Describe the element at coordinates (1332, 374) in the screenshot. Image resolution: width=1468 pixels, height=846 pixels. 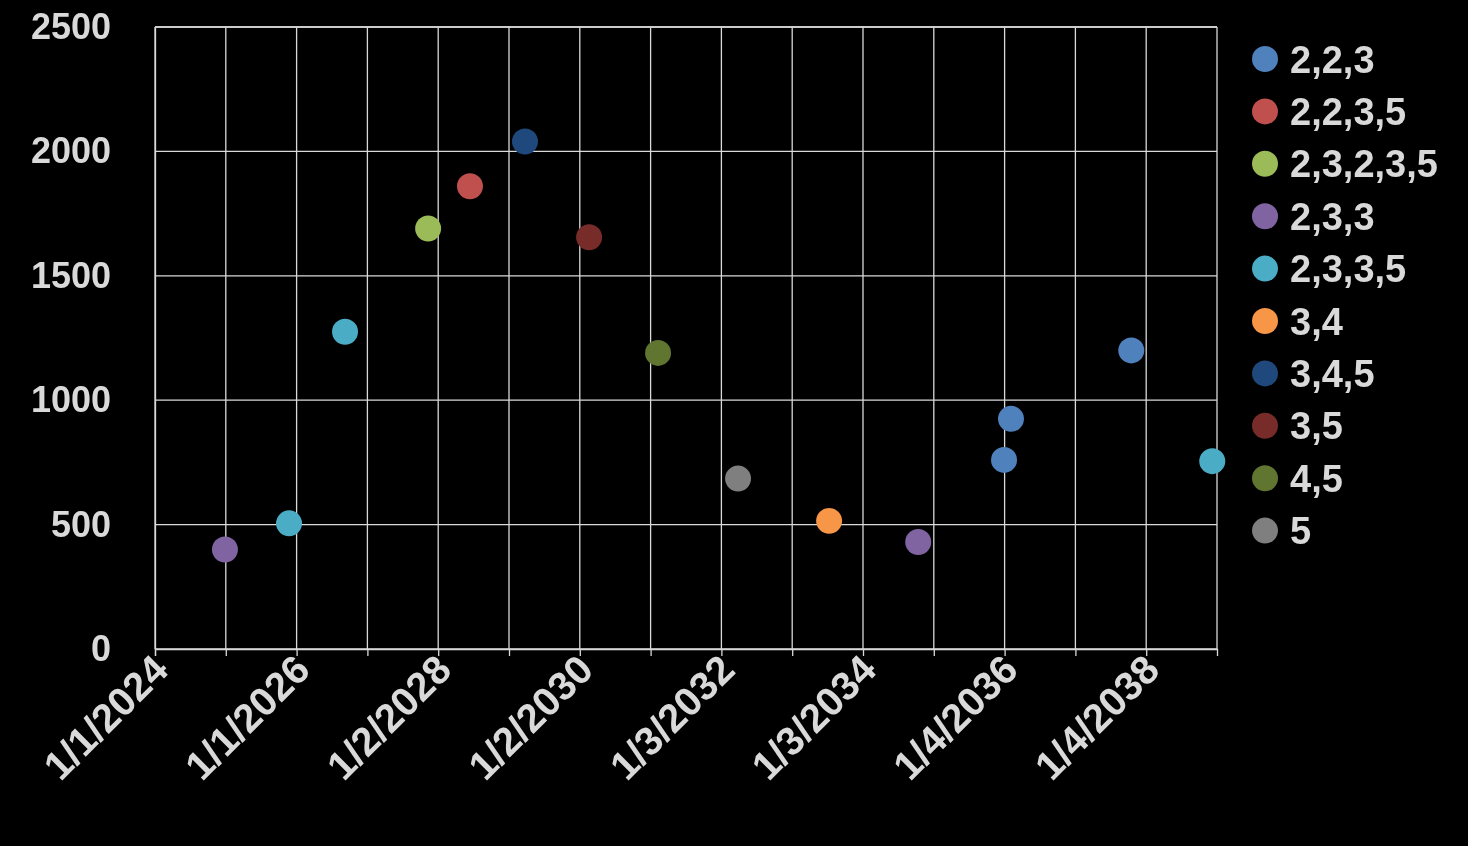
I see `legend-label: 3,4,5` at that location.